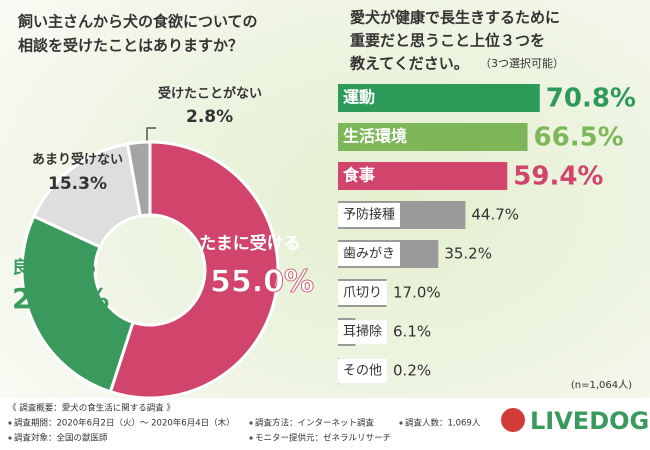 The height and width of the screenshot is (450, 650). What do you see at coordinates (210, 94) in the screenshot?
I see `pie-label: 受けたことがない` at bounding box center [210, 94].